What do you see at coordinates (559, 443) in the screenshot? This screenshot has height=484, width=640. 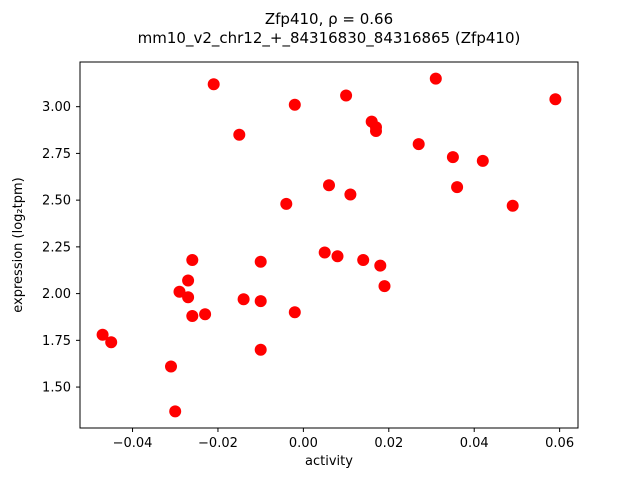 I see `x-tick-label: 0.06` at bounding box center [559, 443].